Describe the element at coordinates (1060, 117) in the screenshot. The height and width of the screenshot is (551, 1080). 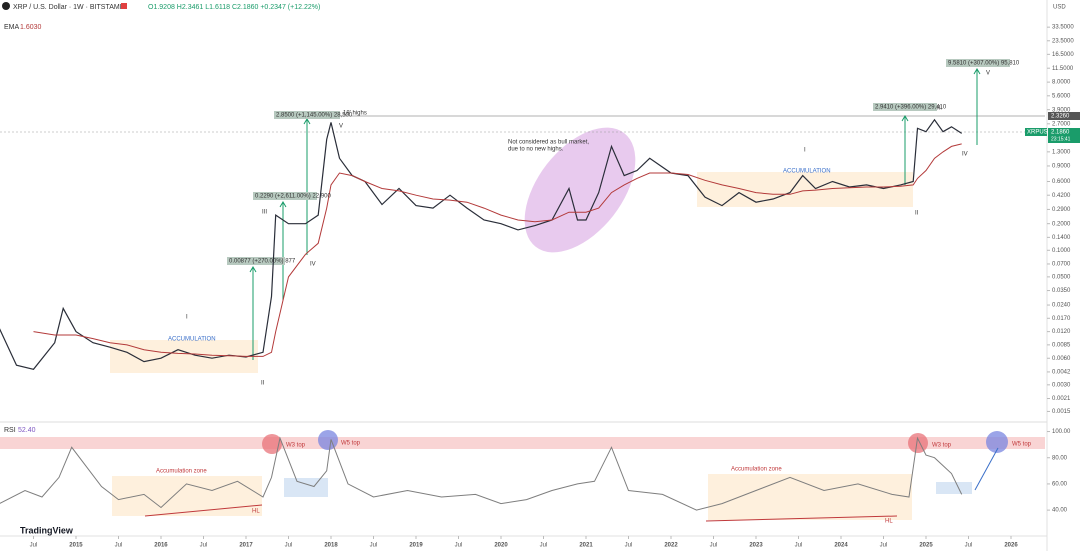
I see `high-tag-text: 2.3260` at that location.